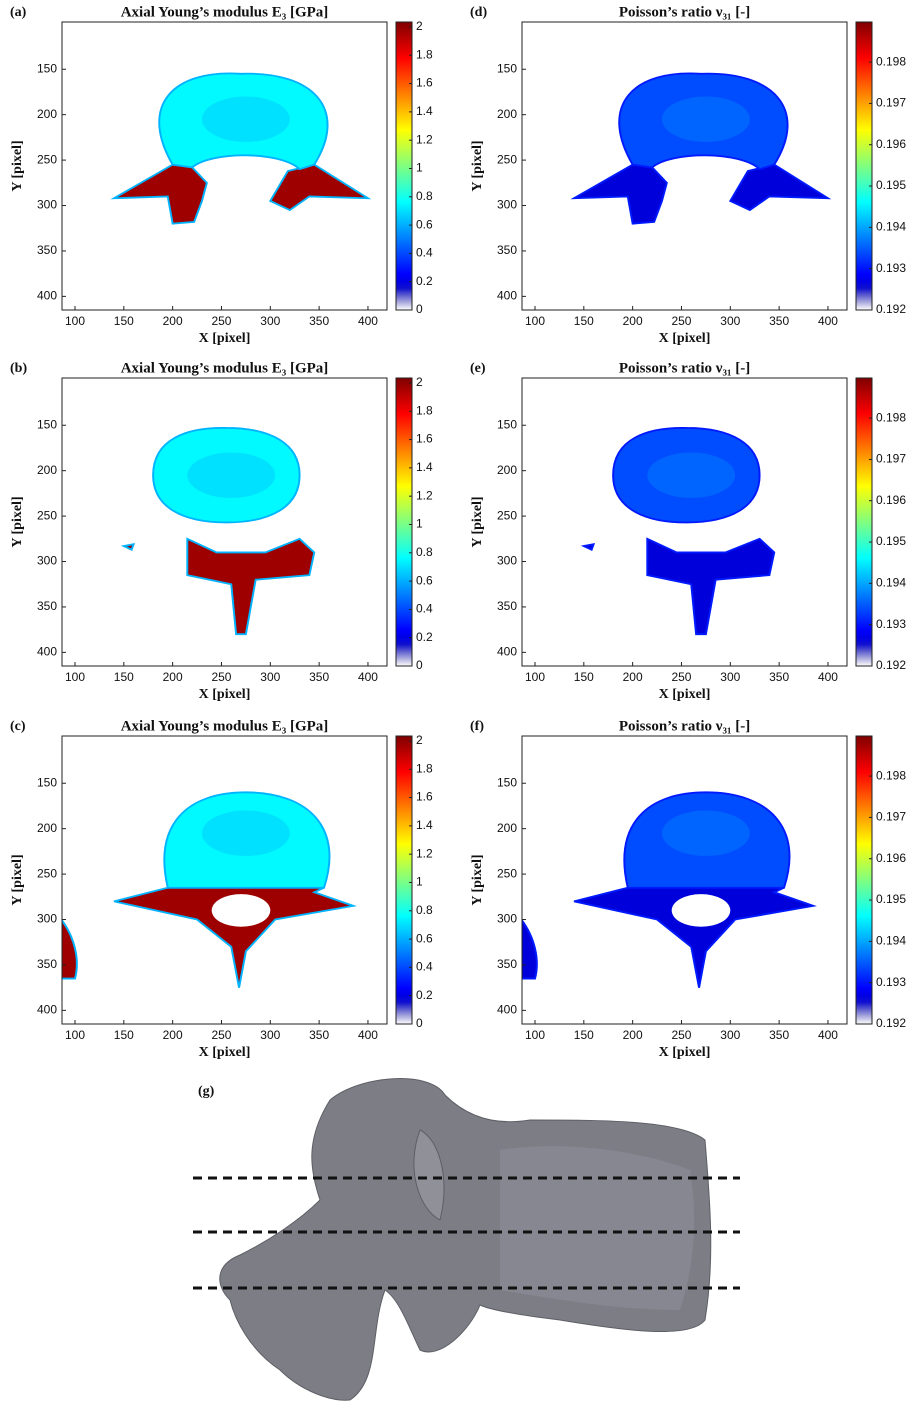 This screenshot has height=1402, width=911. I want to click on colorbar-tick-label: 2, so click(419, 26).